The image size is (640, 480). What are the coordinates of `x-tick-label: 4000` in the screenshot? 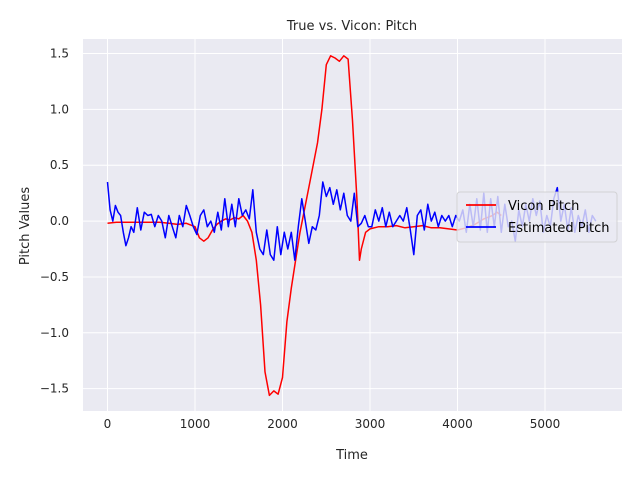 It's located at (457, 424).